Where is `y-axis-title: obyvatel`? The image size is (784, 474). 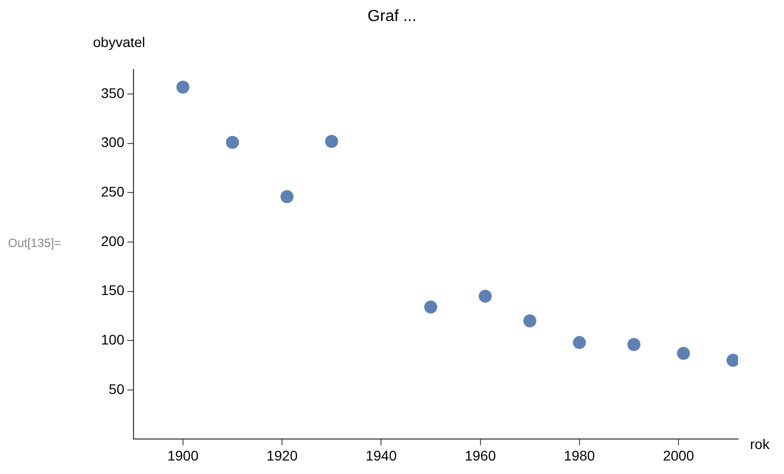
y-axis-title: obyvatel is located at coordinates (119, 42).